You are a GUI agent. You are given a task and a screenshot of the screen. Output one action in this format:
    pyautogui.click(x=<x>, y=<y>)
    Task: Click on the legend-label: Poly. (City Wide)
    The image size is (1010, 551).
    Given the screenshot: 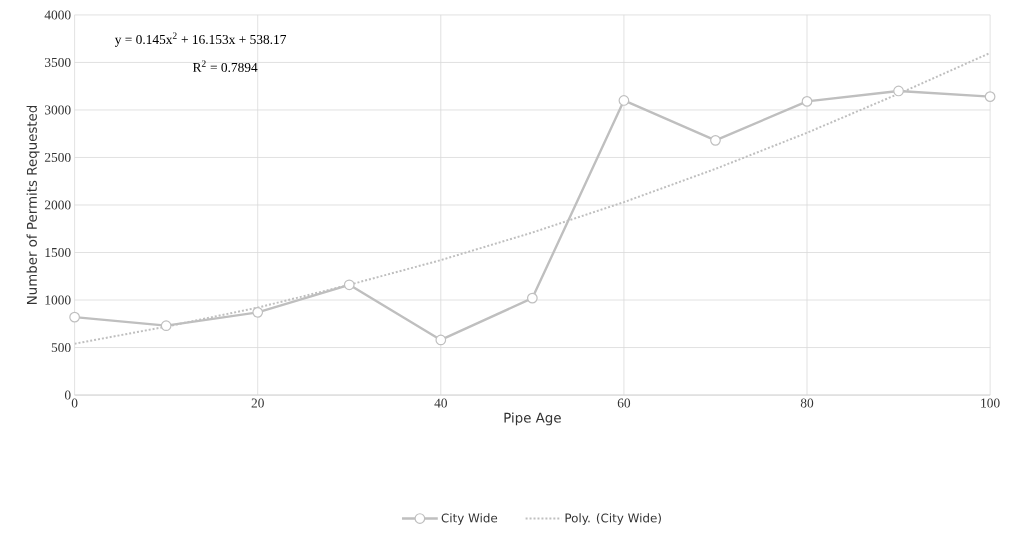 What is the action you would take?
    pyautogui.click(x=613, y=519)
    